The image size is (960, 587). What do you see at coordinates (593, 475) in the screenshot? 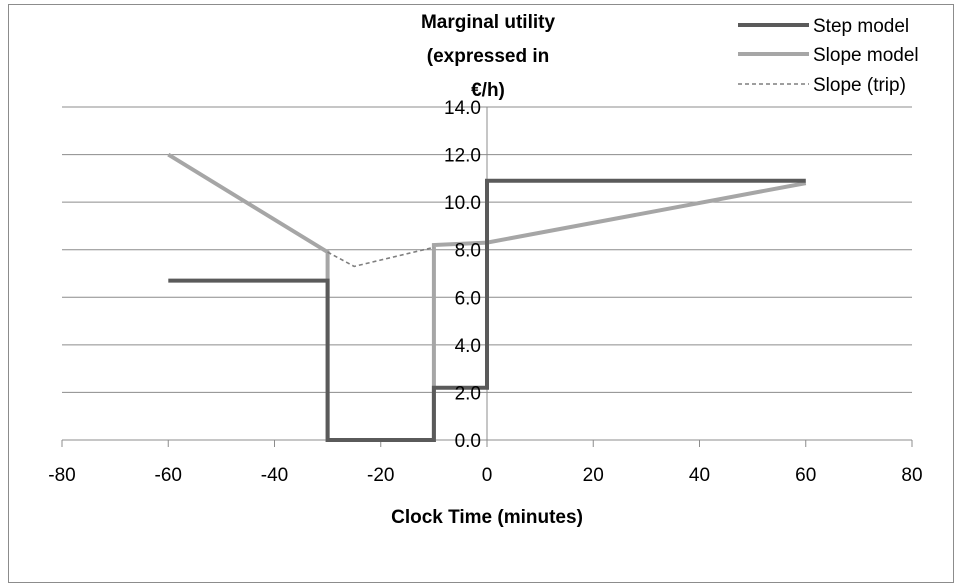
I see `x-tick-label-5: 20` at bounding box center [593, 475].